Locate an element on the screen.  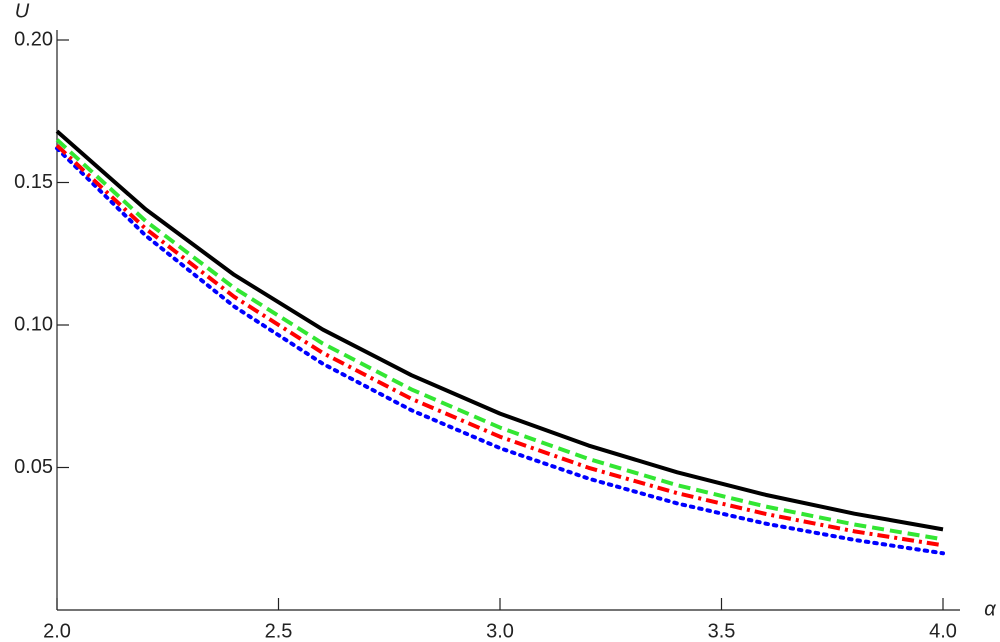
x-axis-label: α is located at coordinates (990, 609).